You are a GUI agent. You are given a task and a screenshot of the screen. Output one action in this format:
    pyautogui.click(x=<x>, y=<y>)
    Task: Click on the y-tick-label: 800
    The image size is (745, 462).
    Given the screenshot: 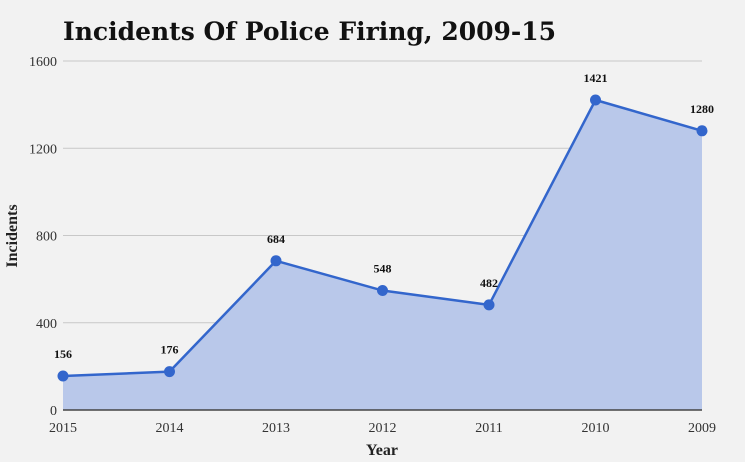 What is the action you would take?
    pyautogui.click(x=46, y=237)
    